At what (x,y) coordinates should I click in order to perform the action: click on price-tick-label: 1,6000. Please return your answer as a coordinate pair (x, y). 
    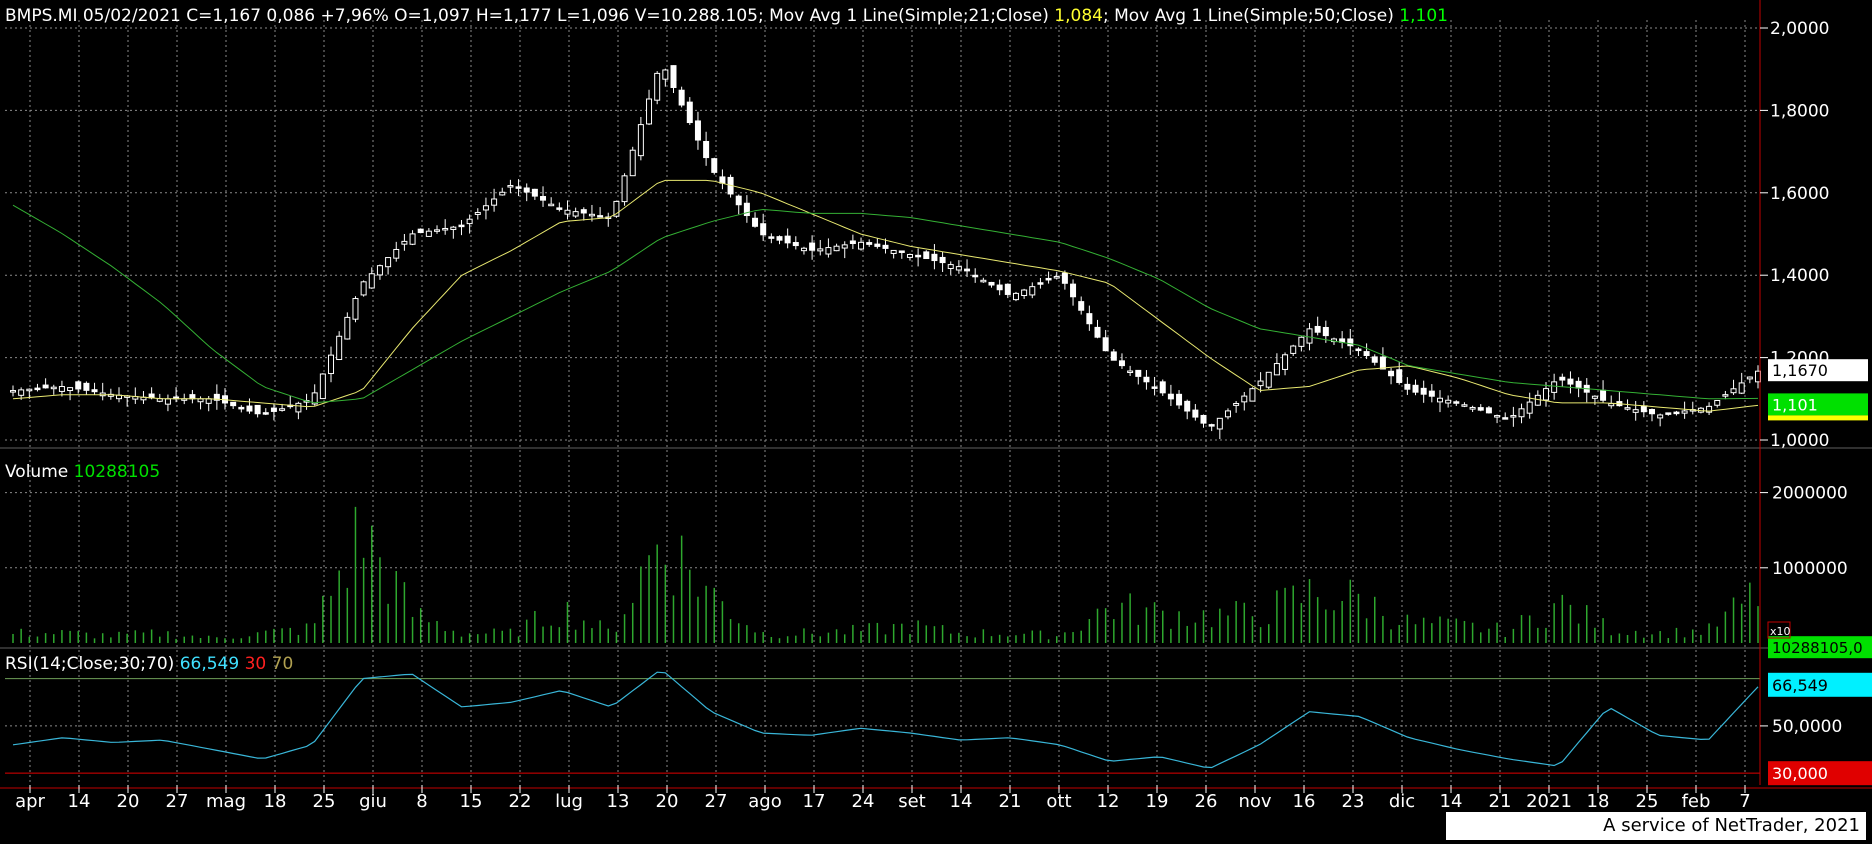
    Looking at the image, I should click on (1799, 194).